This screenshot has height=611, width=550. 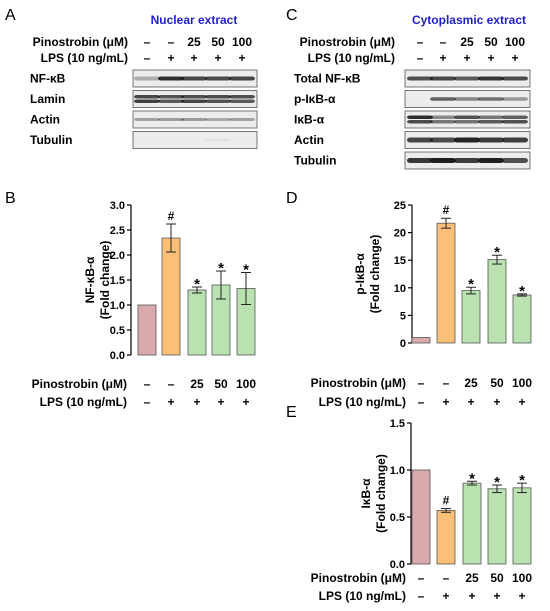 What do you see at coordinates (469, 20) in the screenshot?
I see `panel-title: Cytoplasmic extract` at bounding box center [469, 20].